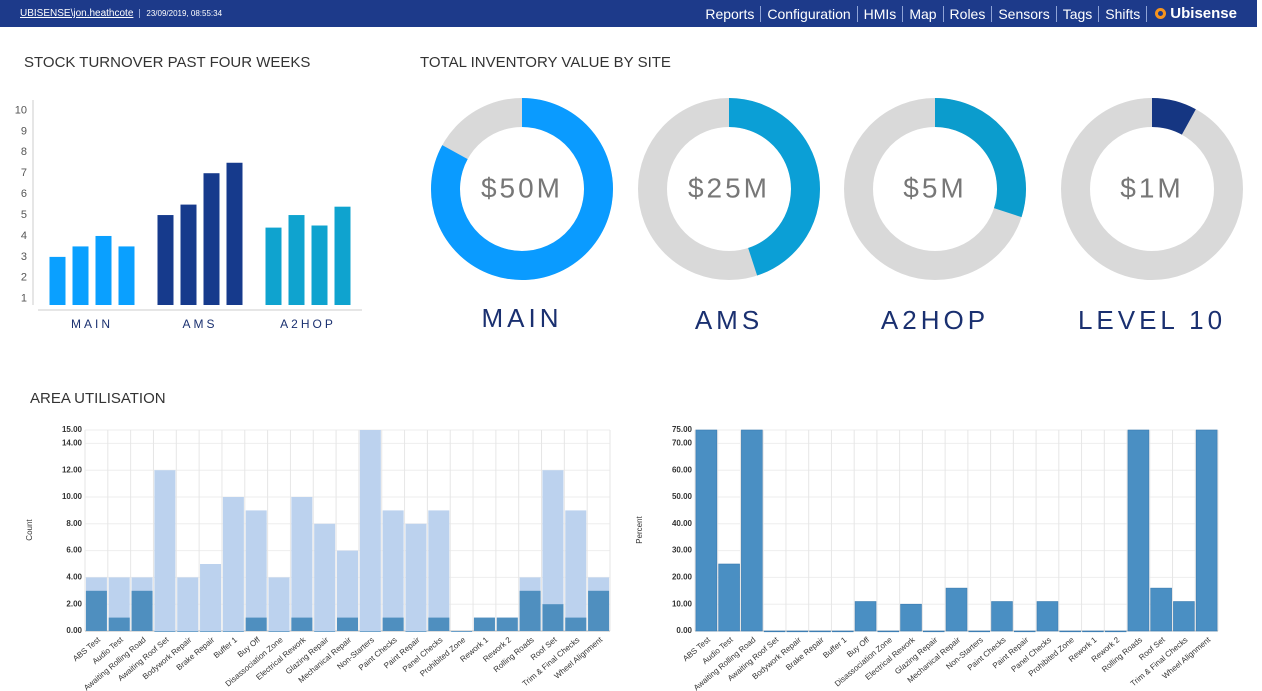 This screenshot has height=691, width=1262. Describe the element at coordinates (881, 13) in the screenshot. I see `nav-item: HMIs` at that location.